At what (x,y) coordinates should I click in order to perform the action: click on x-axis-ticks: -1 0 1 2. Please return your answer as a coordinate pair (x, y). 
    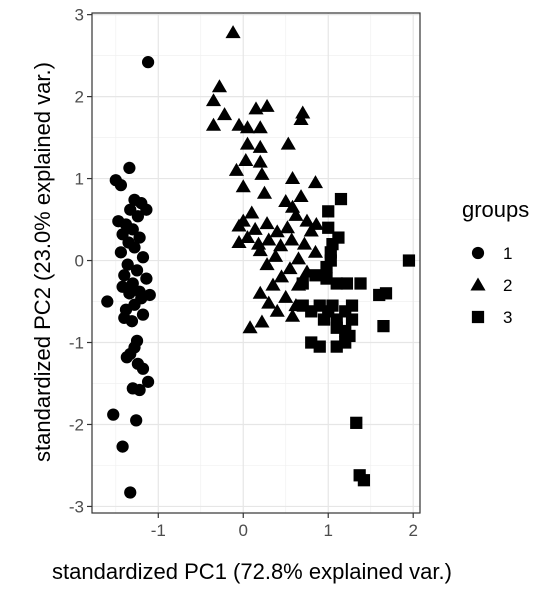
    Looking at the image, I should click on (284, 526).